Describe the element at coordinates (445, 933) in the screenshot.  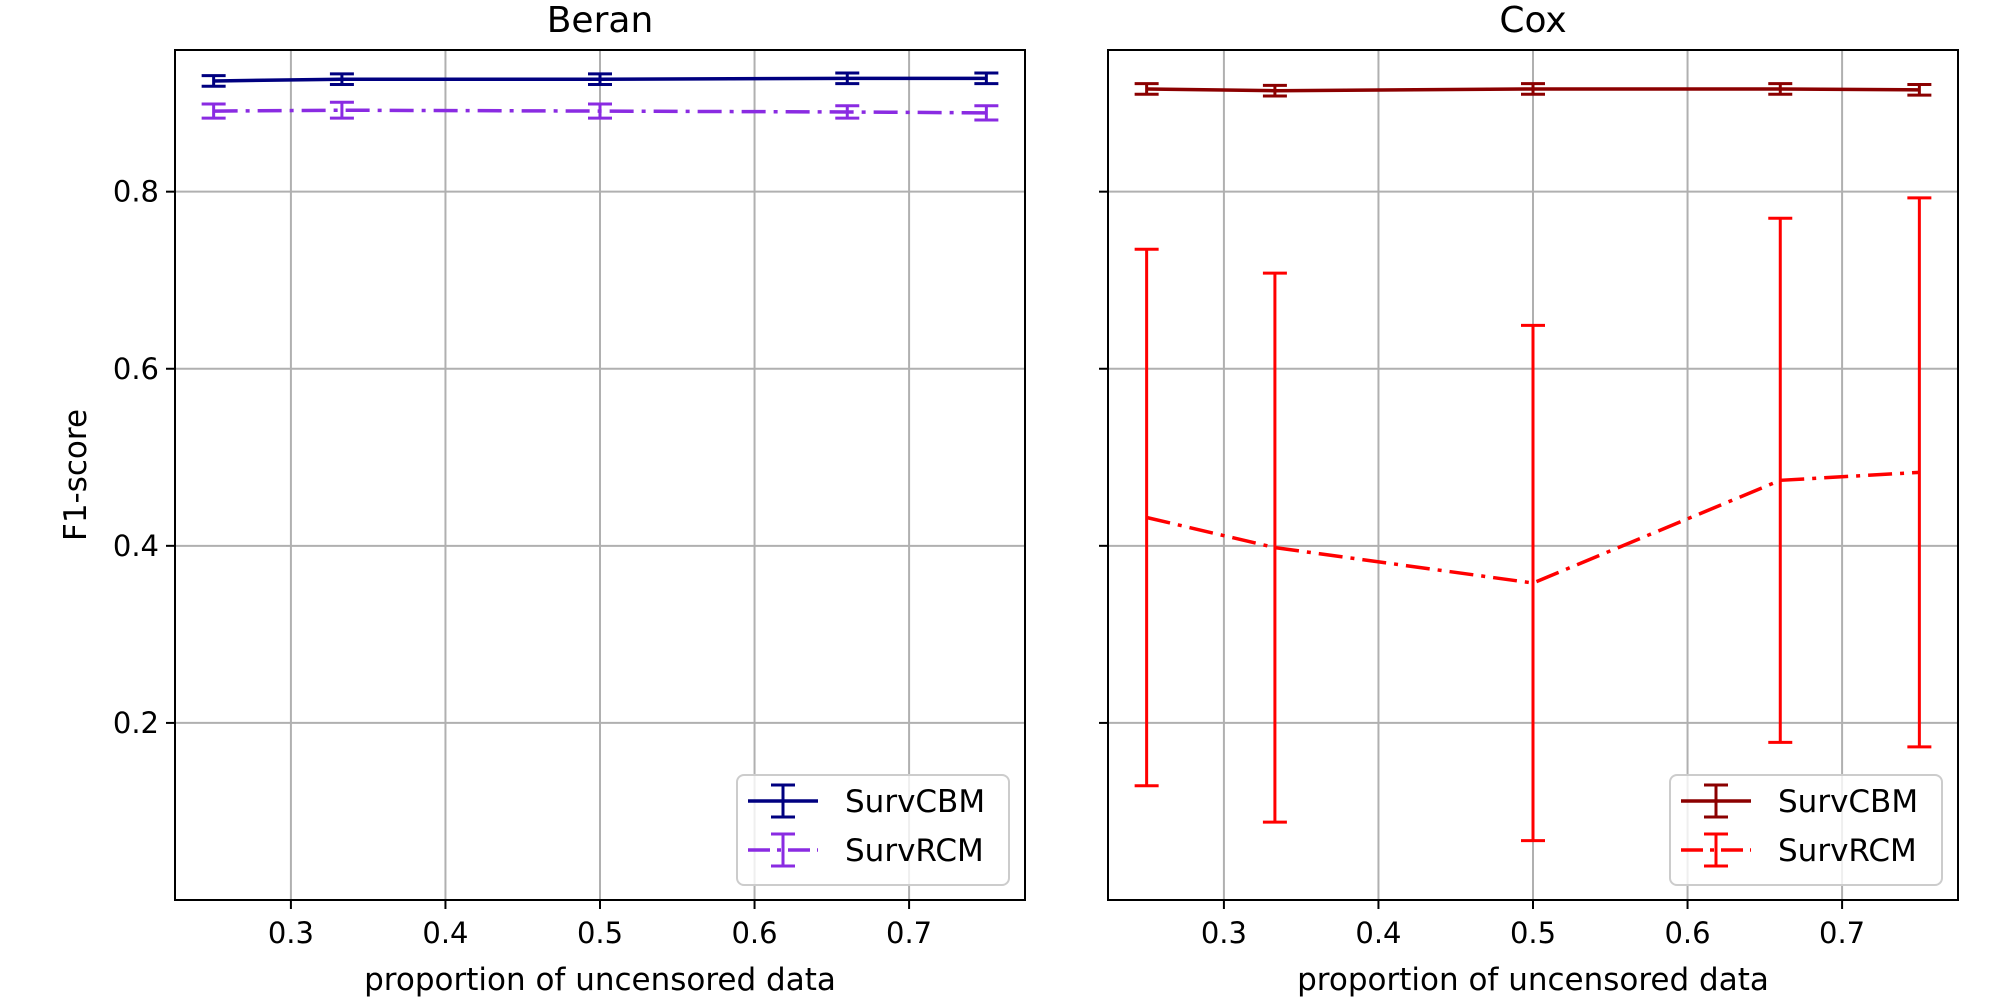
I see `beran-x-tick-label: 0.4` at that location.